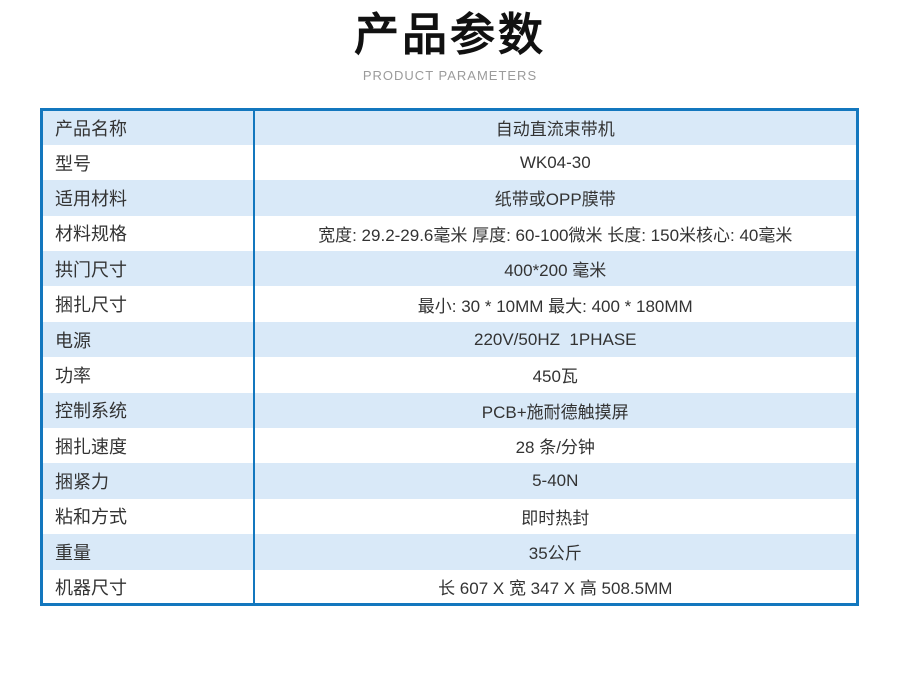 This screenshot has width=900, height=675. Describe the element at coordinates (449, 516) in the screenshot. I see `table-row: 粘和方式 即时热封` at that location.